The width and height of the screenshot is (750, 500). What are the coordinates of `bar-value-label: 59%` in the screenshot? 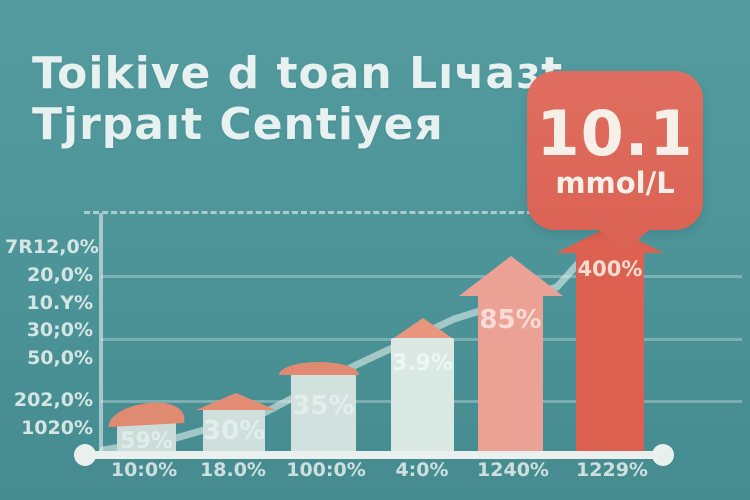 It's located at (146, 441).